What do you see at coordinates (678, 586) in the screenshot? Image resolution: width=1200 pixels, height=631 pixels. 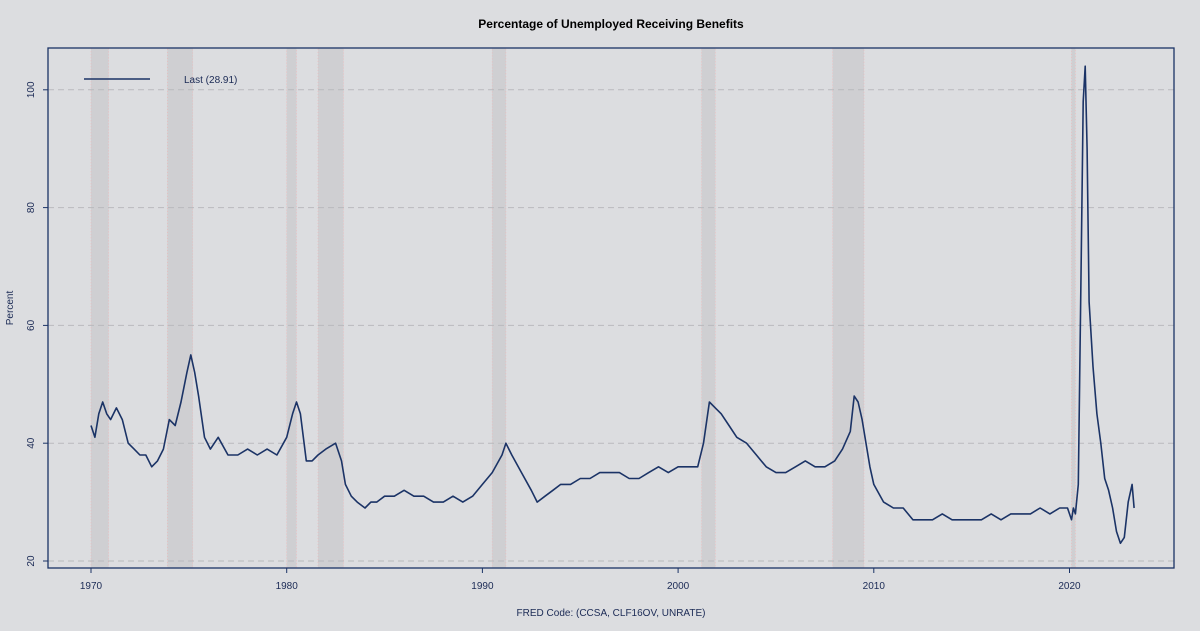 I see `x-tick-label: 2000` at bounding box center [678, 586].